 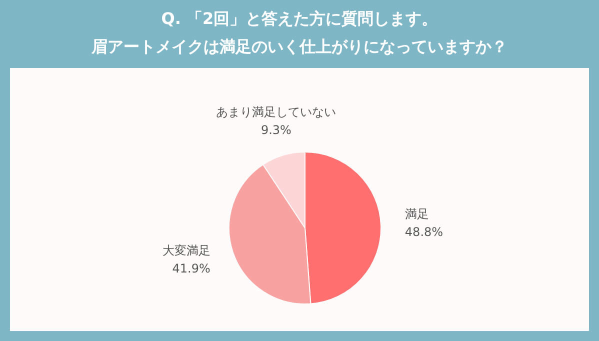 I want to click on slice-label: あまり満足していない, so click(x=276, y=112).